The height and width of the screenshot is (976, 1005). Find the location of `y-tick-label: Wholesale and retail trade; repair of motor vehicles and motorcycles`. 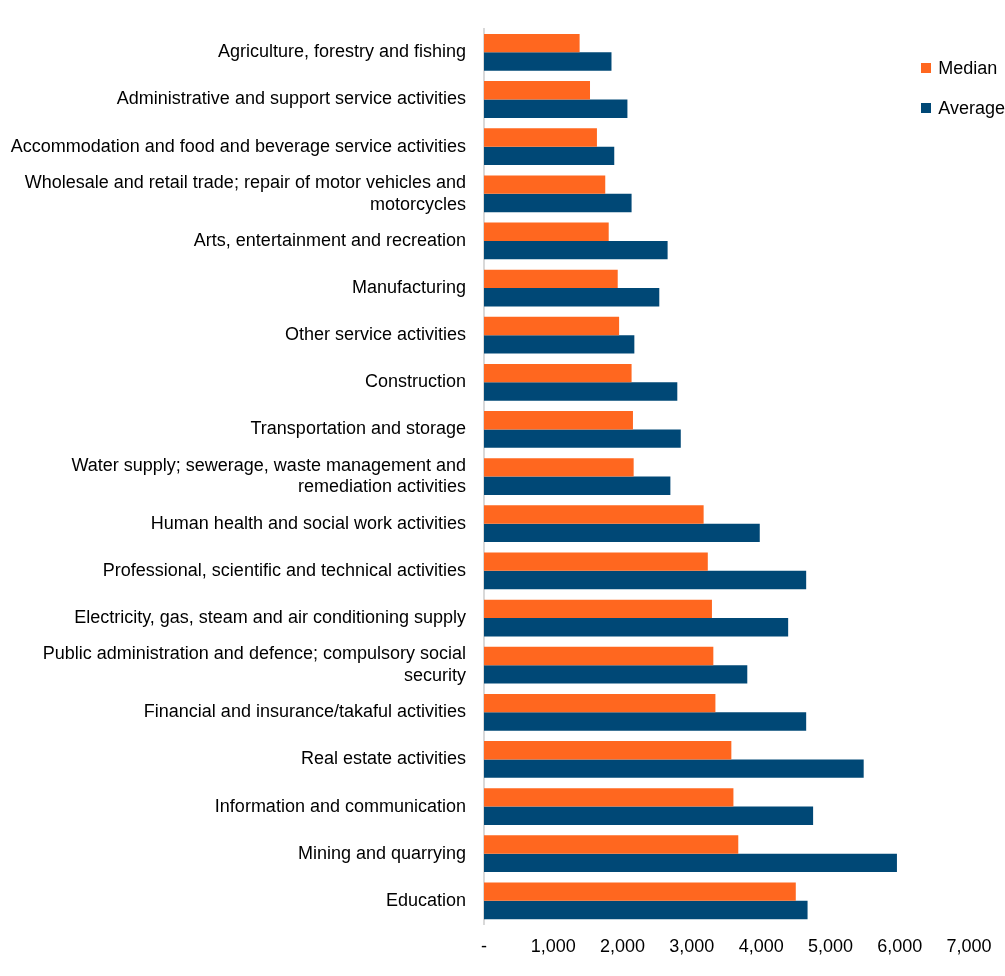

y-tick-label: Wholesale and retail trade; repair of motor vehicles and motorcycles is located at coordinates (245, 192).